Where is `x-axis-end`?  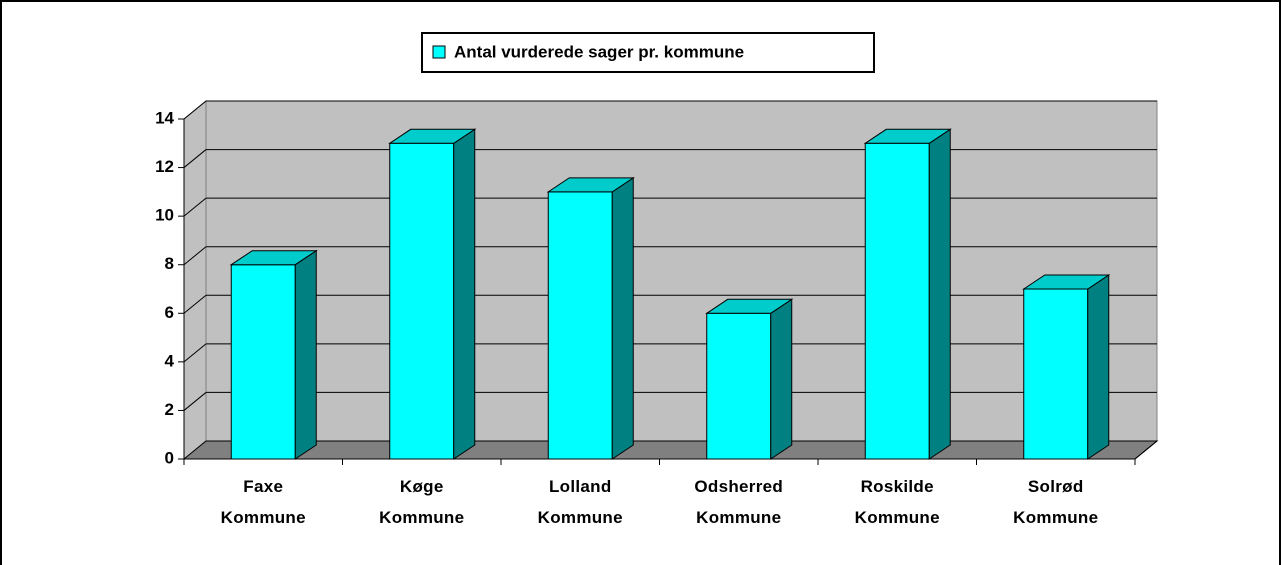
x-axis-end is located at coordinates (1146, 450).